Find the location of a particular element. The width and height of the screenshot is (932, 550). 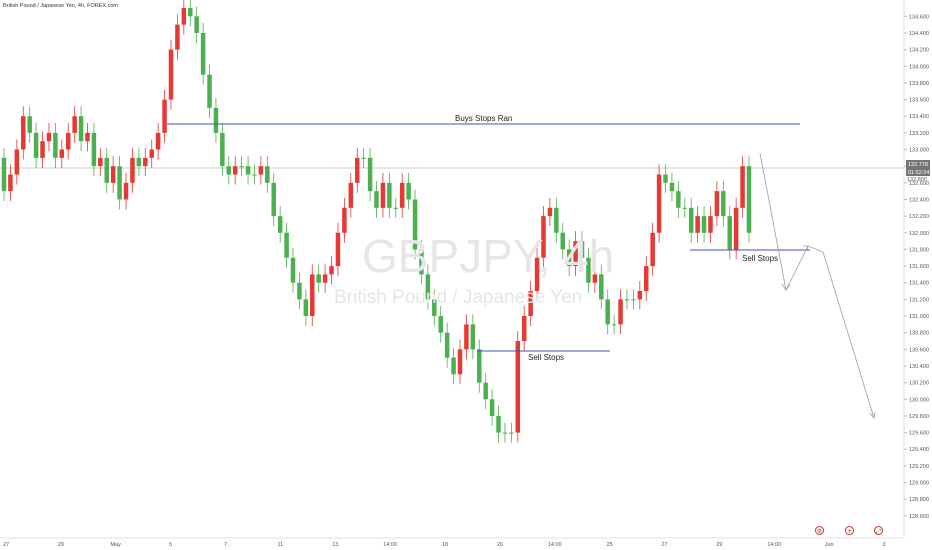

price-tick-label: 132.600 is located at coordinates (919, 184).